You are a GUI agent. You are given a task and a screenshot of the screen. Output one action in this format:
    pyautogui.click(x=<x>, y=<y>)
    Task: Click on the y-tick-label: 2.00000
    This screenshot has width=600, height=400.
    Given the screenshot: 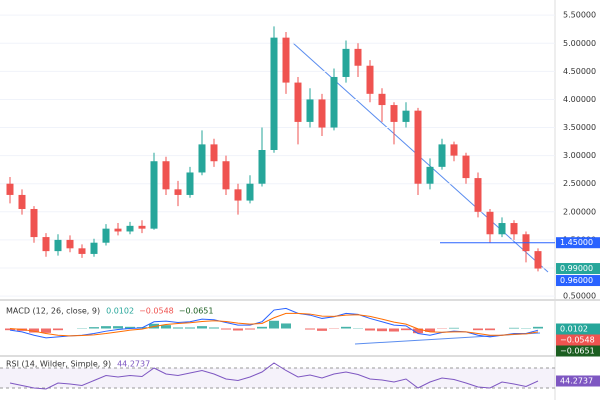 What is the action you would take?
    pyautogui.click(x=579, y=211)
    